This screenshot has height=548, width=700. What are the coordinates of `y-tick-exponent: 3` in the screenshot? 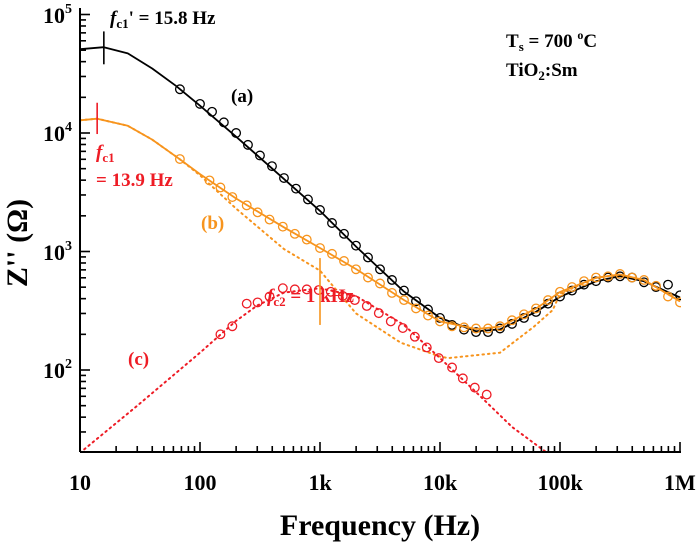 It's located at (68, 246).